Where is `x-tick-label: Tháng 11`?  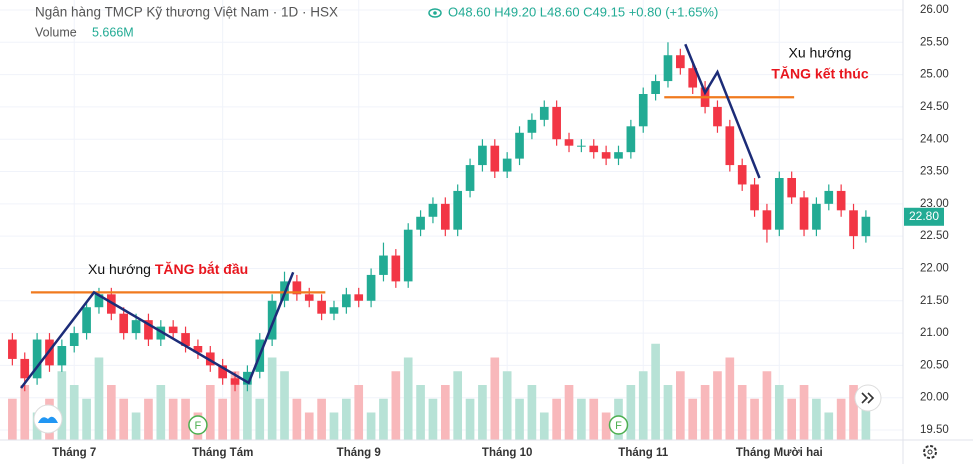 x-tick-label: Tháng 11 is located at coordinates (643, 453).